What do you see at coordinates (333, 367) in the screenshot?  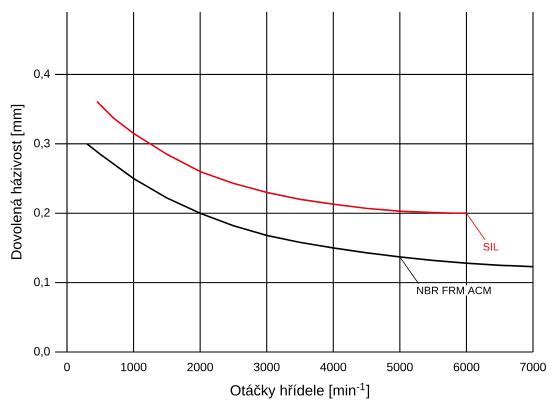 I see `x-tick-label: 4000` at bounding box center [333, 367].